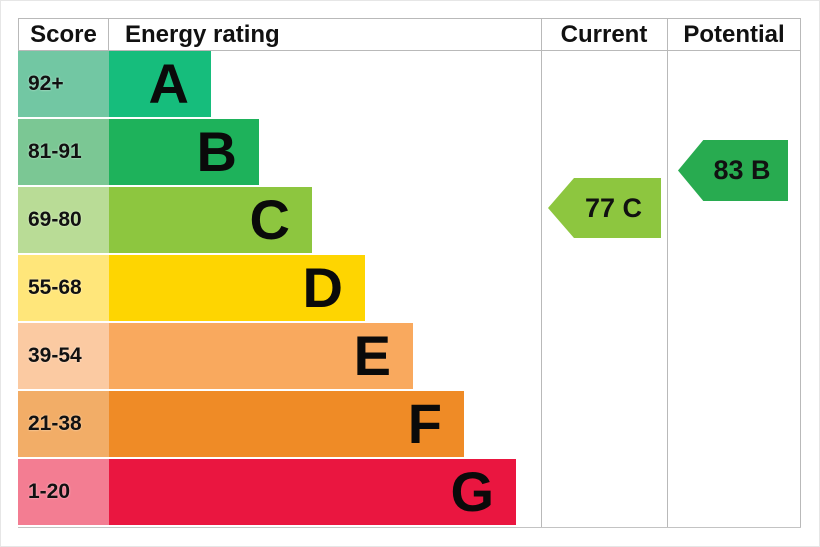 The height and width of the screenshot is (547, 820). Describe the element at coordinates (800, 273) in the screenshot. I see `table-right-border` at that location.